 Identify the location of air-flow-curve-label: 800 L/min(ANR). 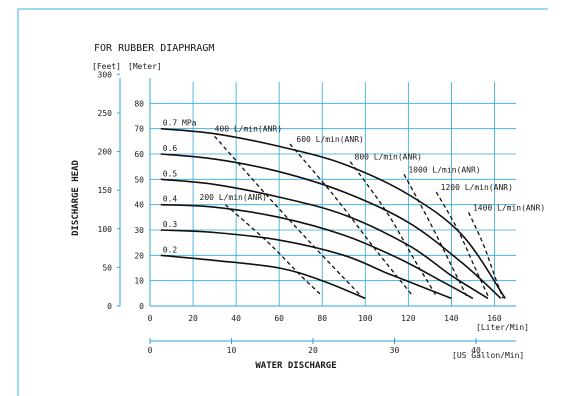
(388, 157).